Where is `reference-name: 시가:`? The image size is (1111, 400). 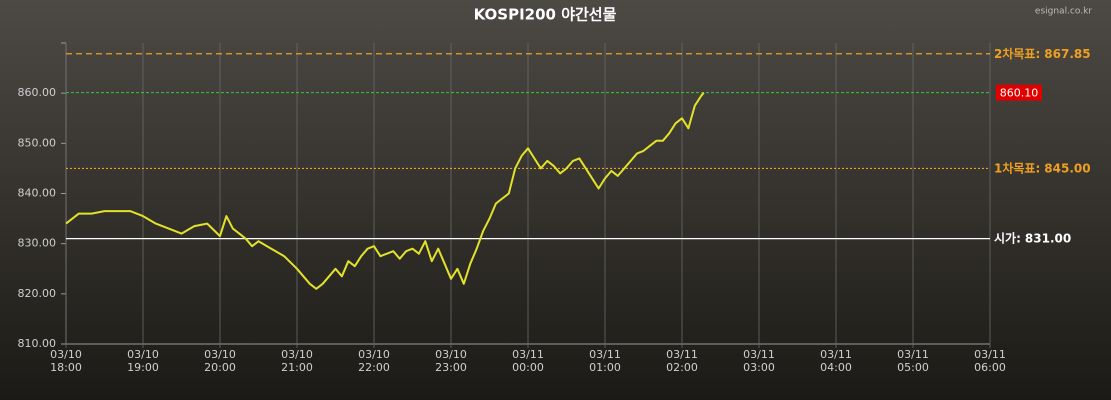 reference-name: 시가: is located at coordinates (1007, 237).